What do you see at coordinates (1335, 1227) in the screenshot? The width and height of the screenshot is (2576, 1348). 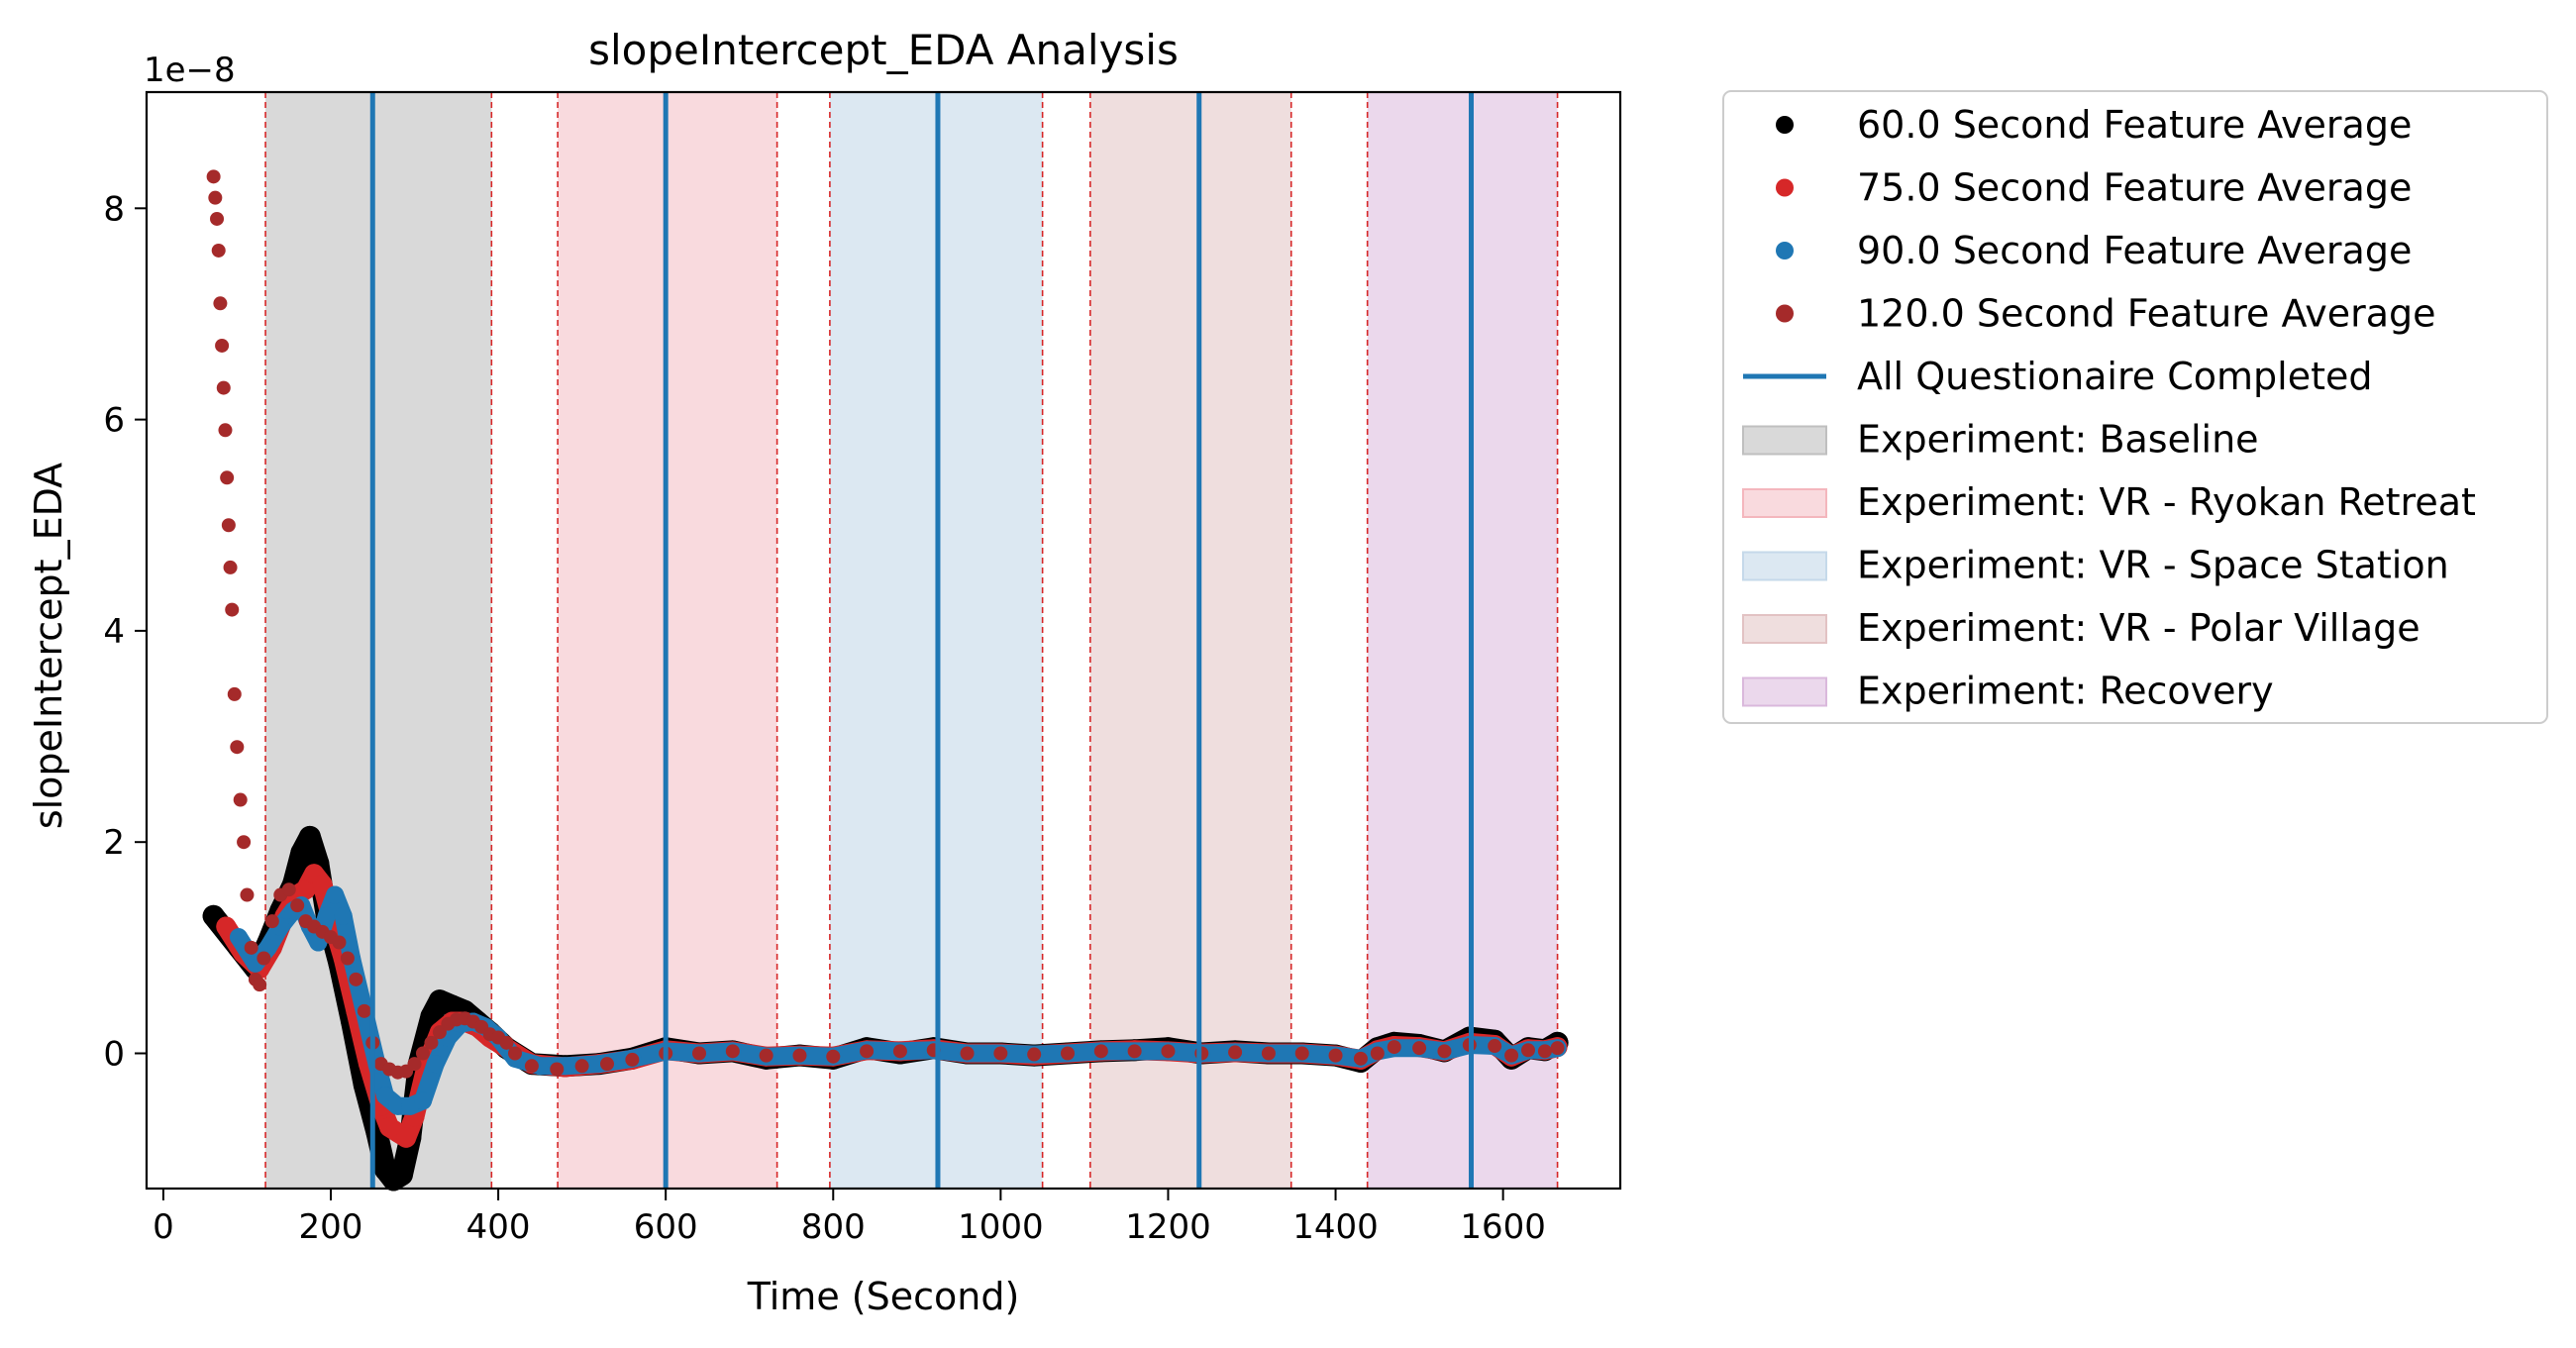 I see `x-tick-label-7: 1400` at bounding box center [1335, 1227].